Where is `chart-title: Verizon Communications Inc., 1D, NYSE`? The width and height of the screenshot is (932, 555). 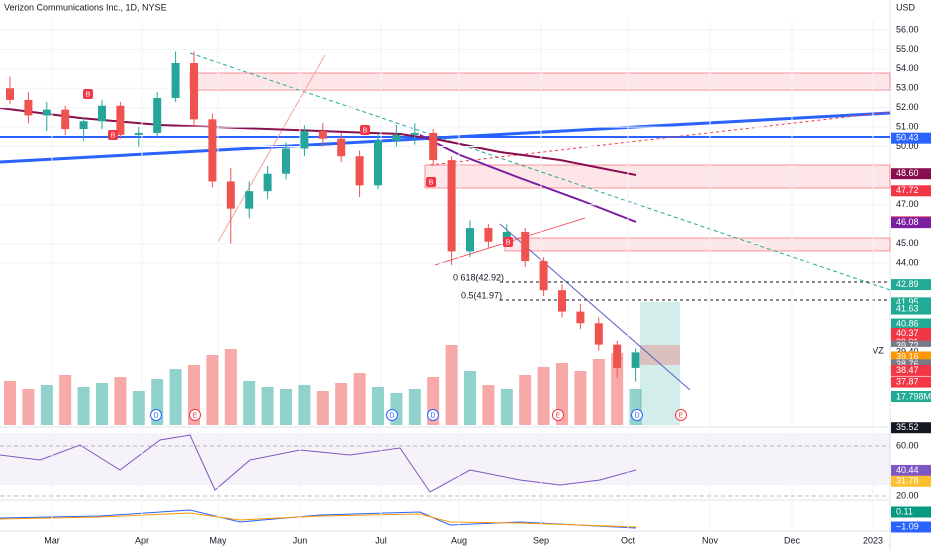
chart-title: Verizon Communications Inc., 1D, NYSE is located at coordinates (85, 7).